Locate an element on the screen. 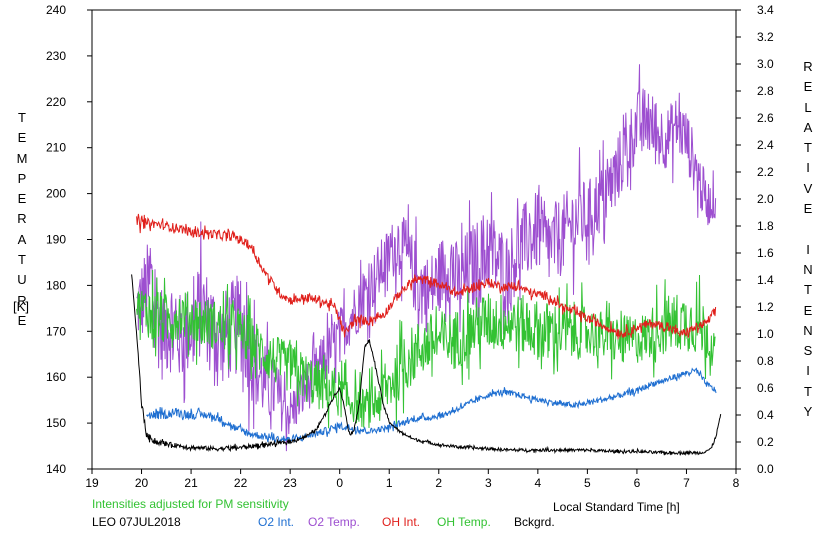 The height and width of the screenshot is (540, 828). y-right-tick-label: 2.0 is located at coordinates (765, 199).